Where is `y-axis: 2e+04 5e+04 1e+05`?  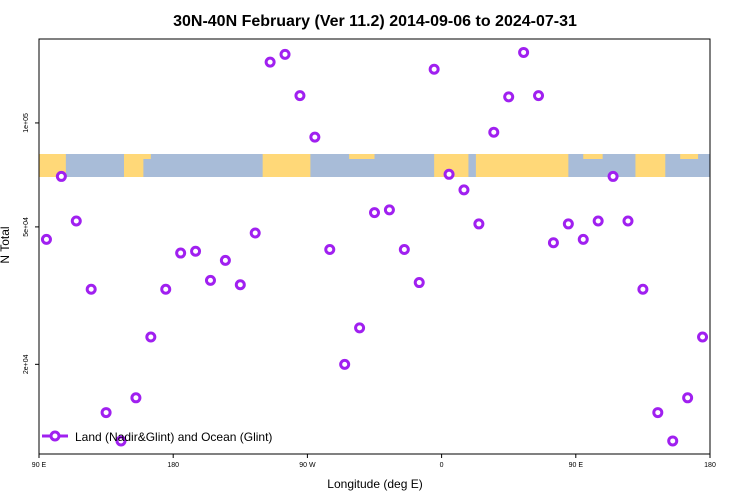
y-axis: 2e+04 5e+04 1e+05 is located at coordinates (31, 243).